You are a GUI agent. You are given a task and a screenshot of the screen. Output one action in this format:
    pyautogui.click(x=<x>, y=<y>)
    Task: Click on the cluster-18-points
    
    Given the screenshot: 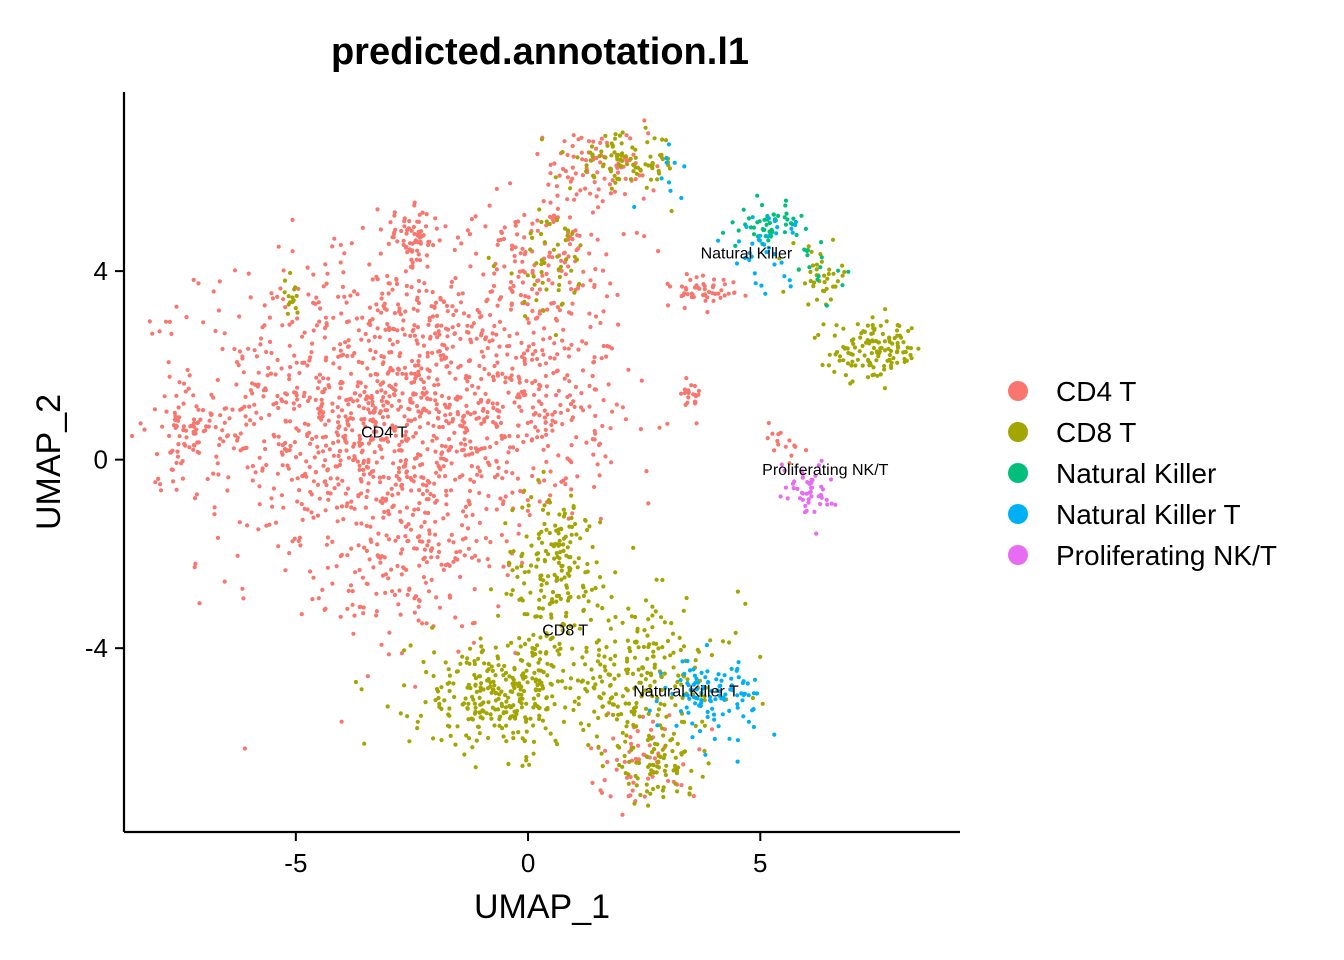 What is the action you would take?
    pyautogui.click(x=534, y=272)
    